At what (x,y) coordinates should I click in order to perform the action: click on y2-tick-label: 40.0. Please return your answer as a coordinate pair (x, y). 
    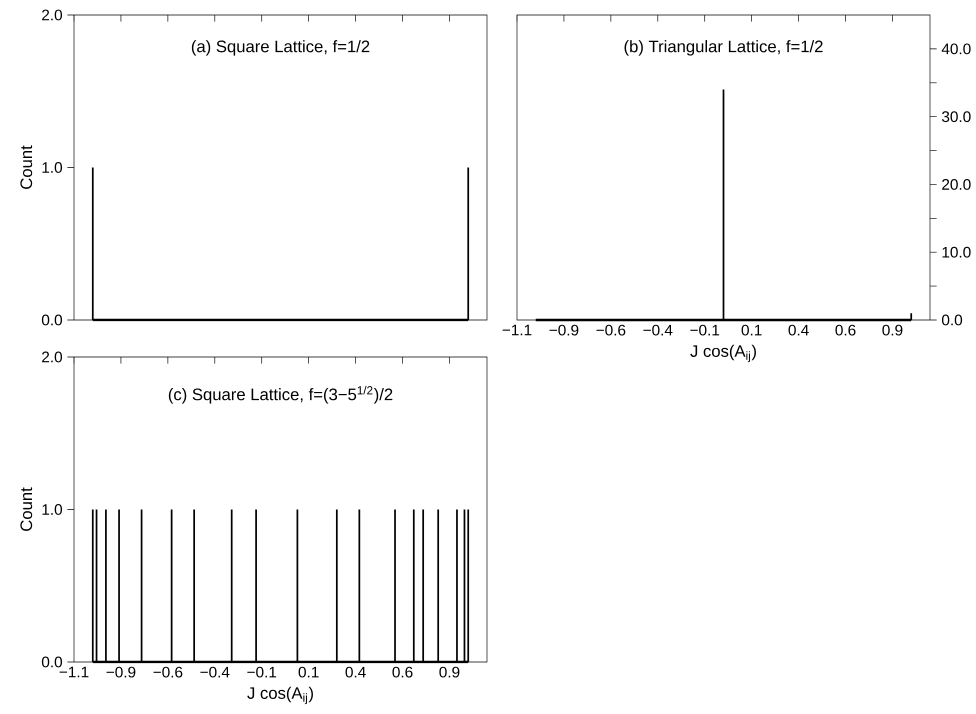
    Looking at the image, I should click on (956, 48).